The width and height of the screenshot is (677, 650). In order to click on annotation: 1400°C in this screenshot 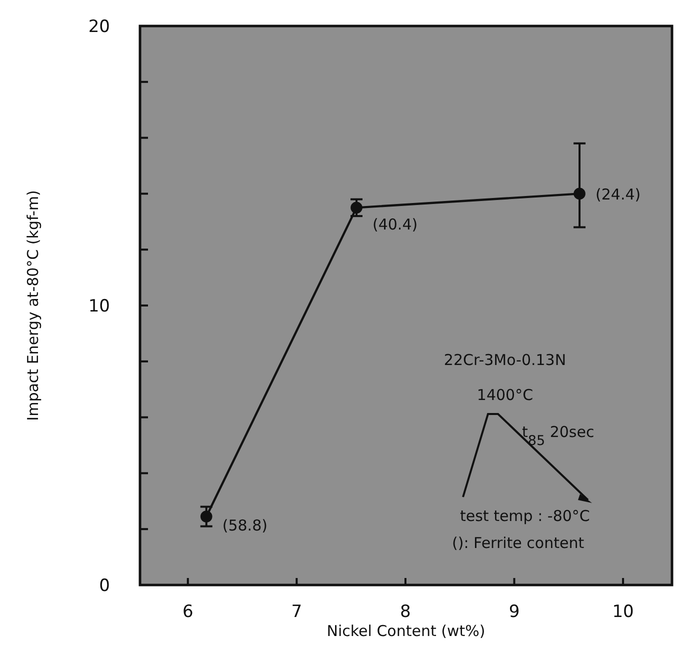, I will do `click(505, 395)`.